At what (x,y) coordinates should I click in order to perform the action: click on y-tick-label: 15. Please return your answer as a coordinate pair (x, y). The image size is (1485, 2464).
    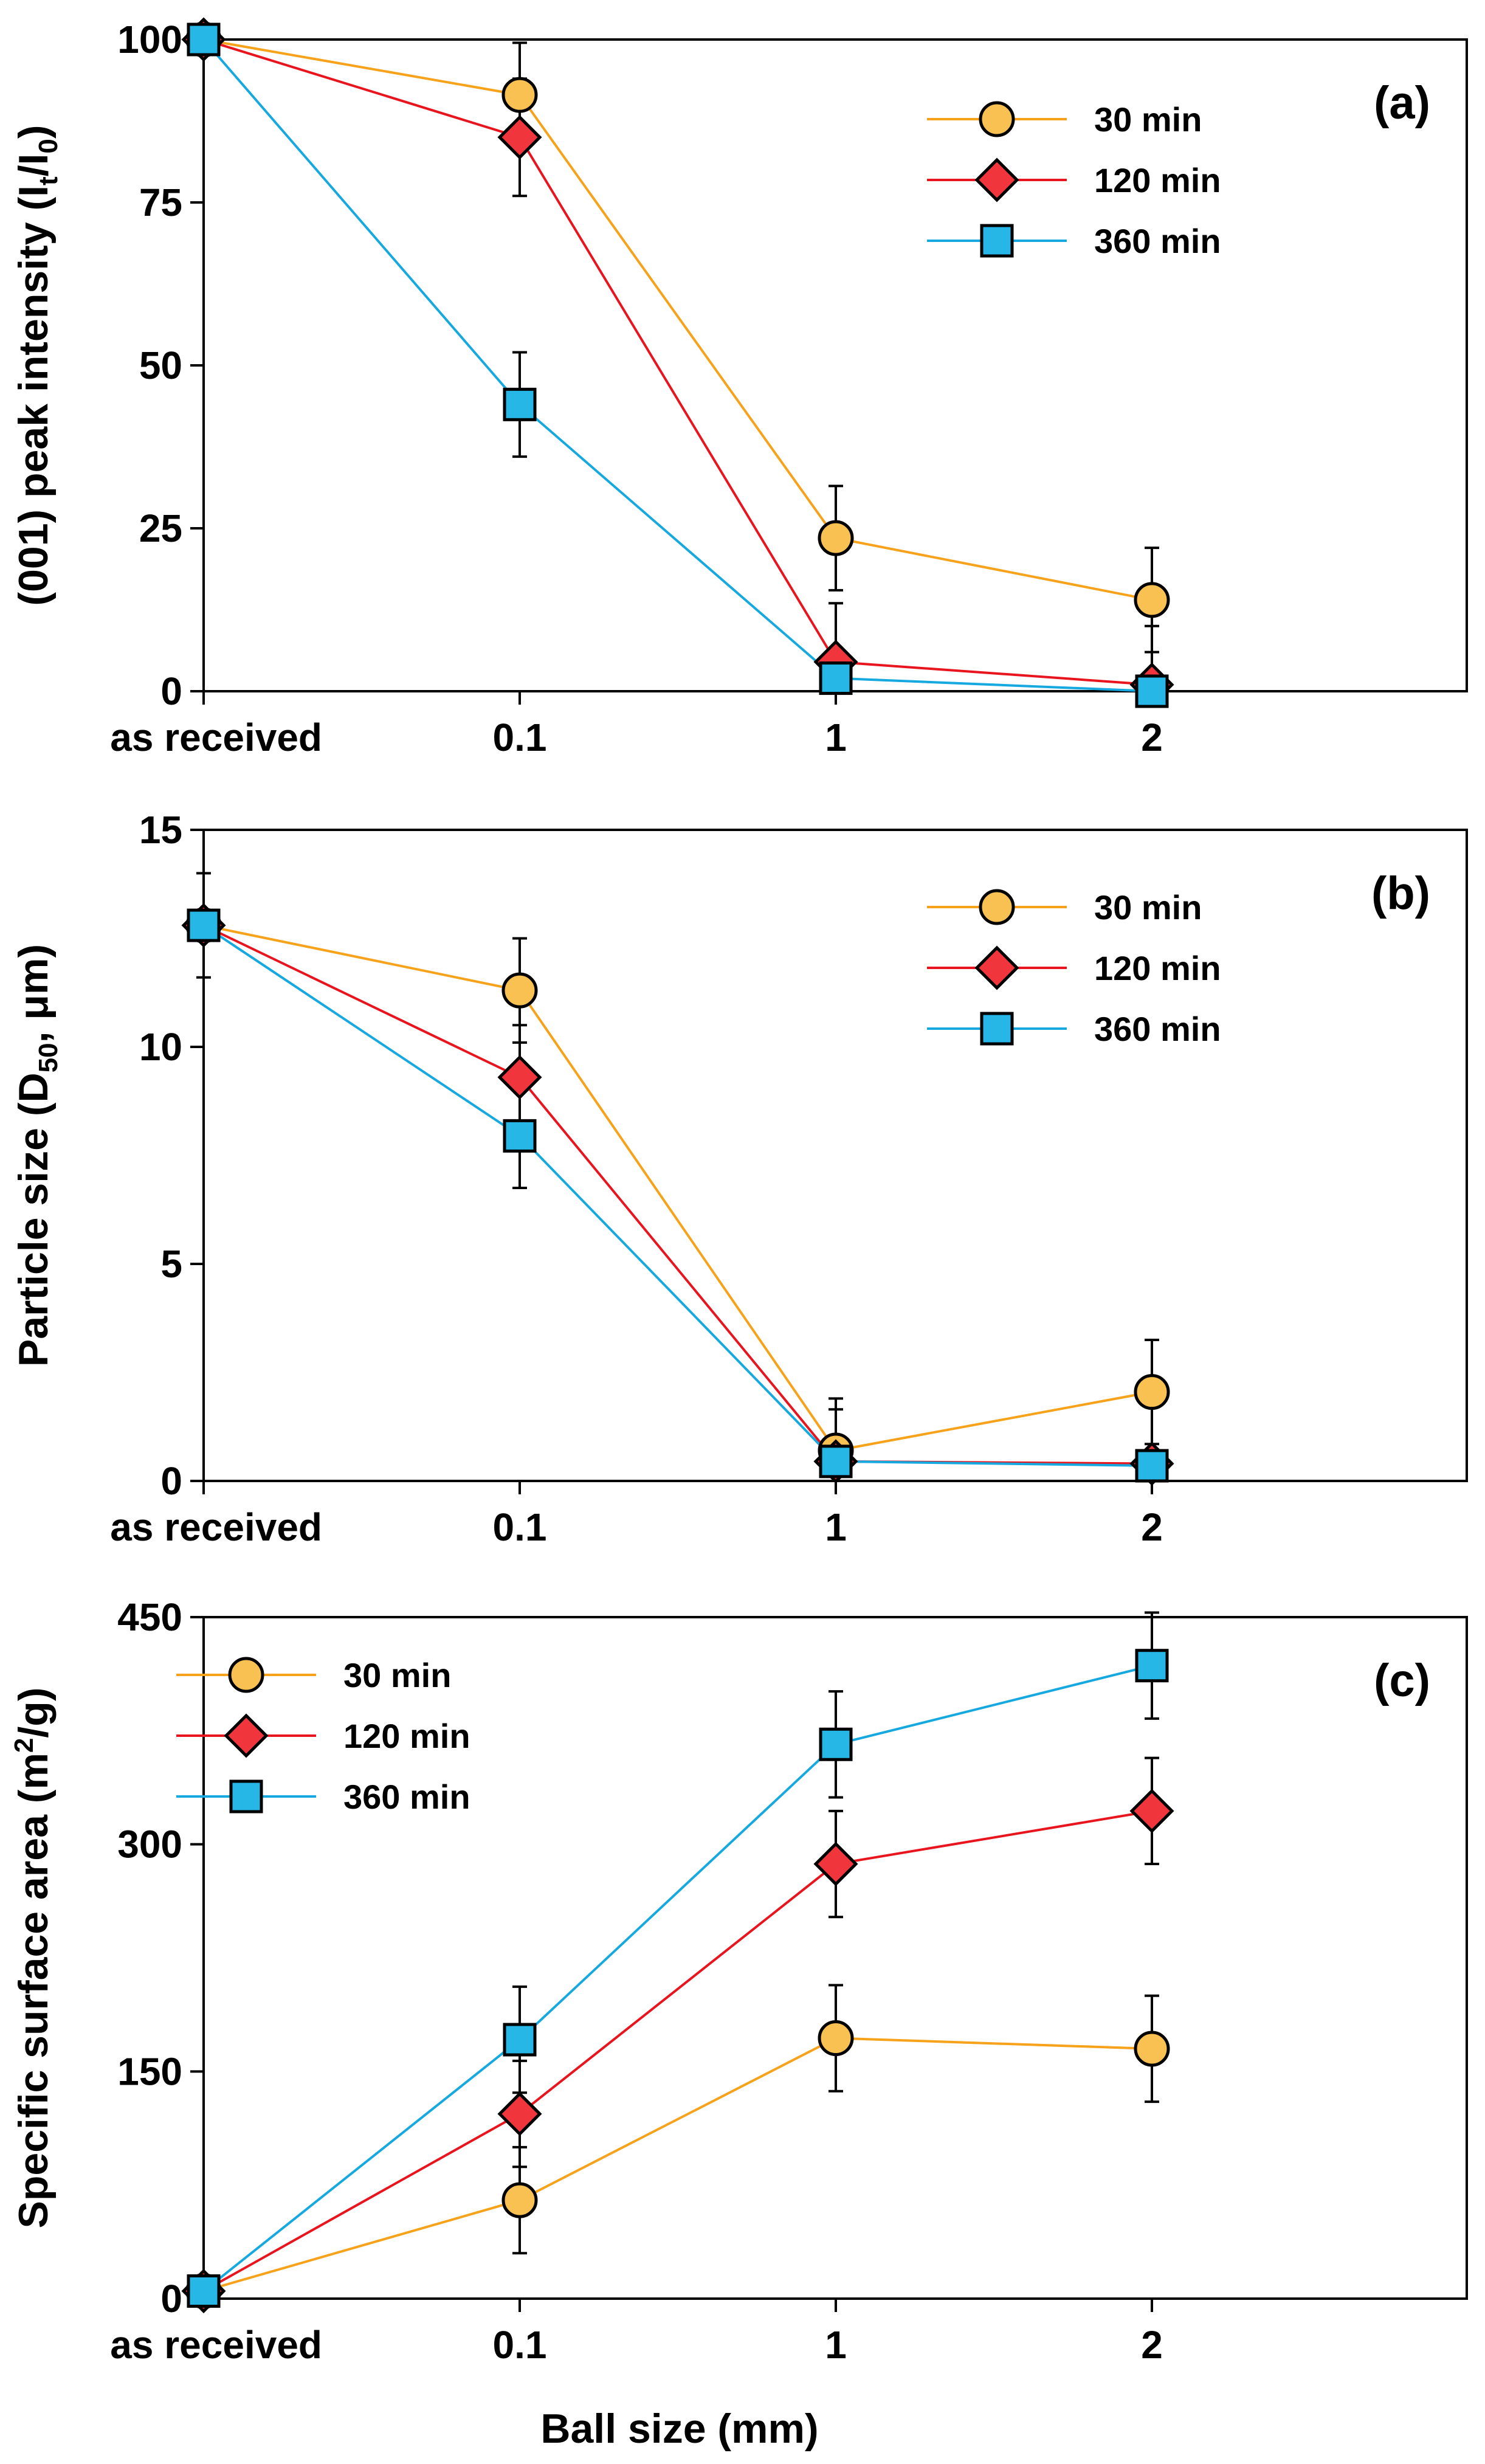
    Looking at the image, I should click on (161, 830).